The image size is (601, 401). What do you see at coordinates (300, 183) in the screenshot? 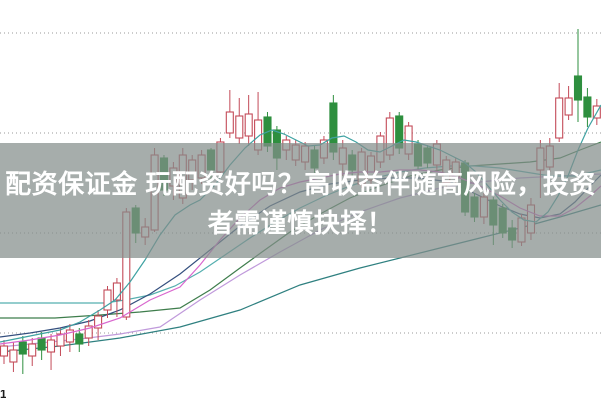
I see `headline-line-1: 配资保证金 玩配资好吗？高收益伴随高风险，投资` at bounding box center [300, 183].